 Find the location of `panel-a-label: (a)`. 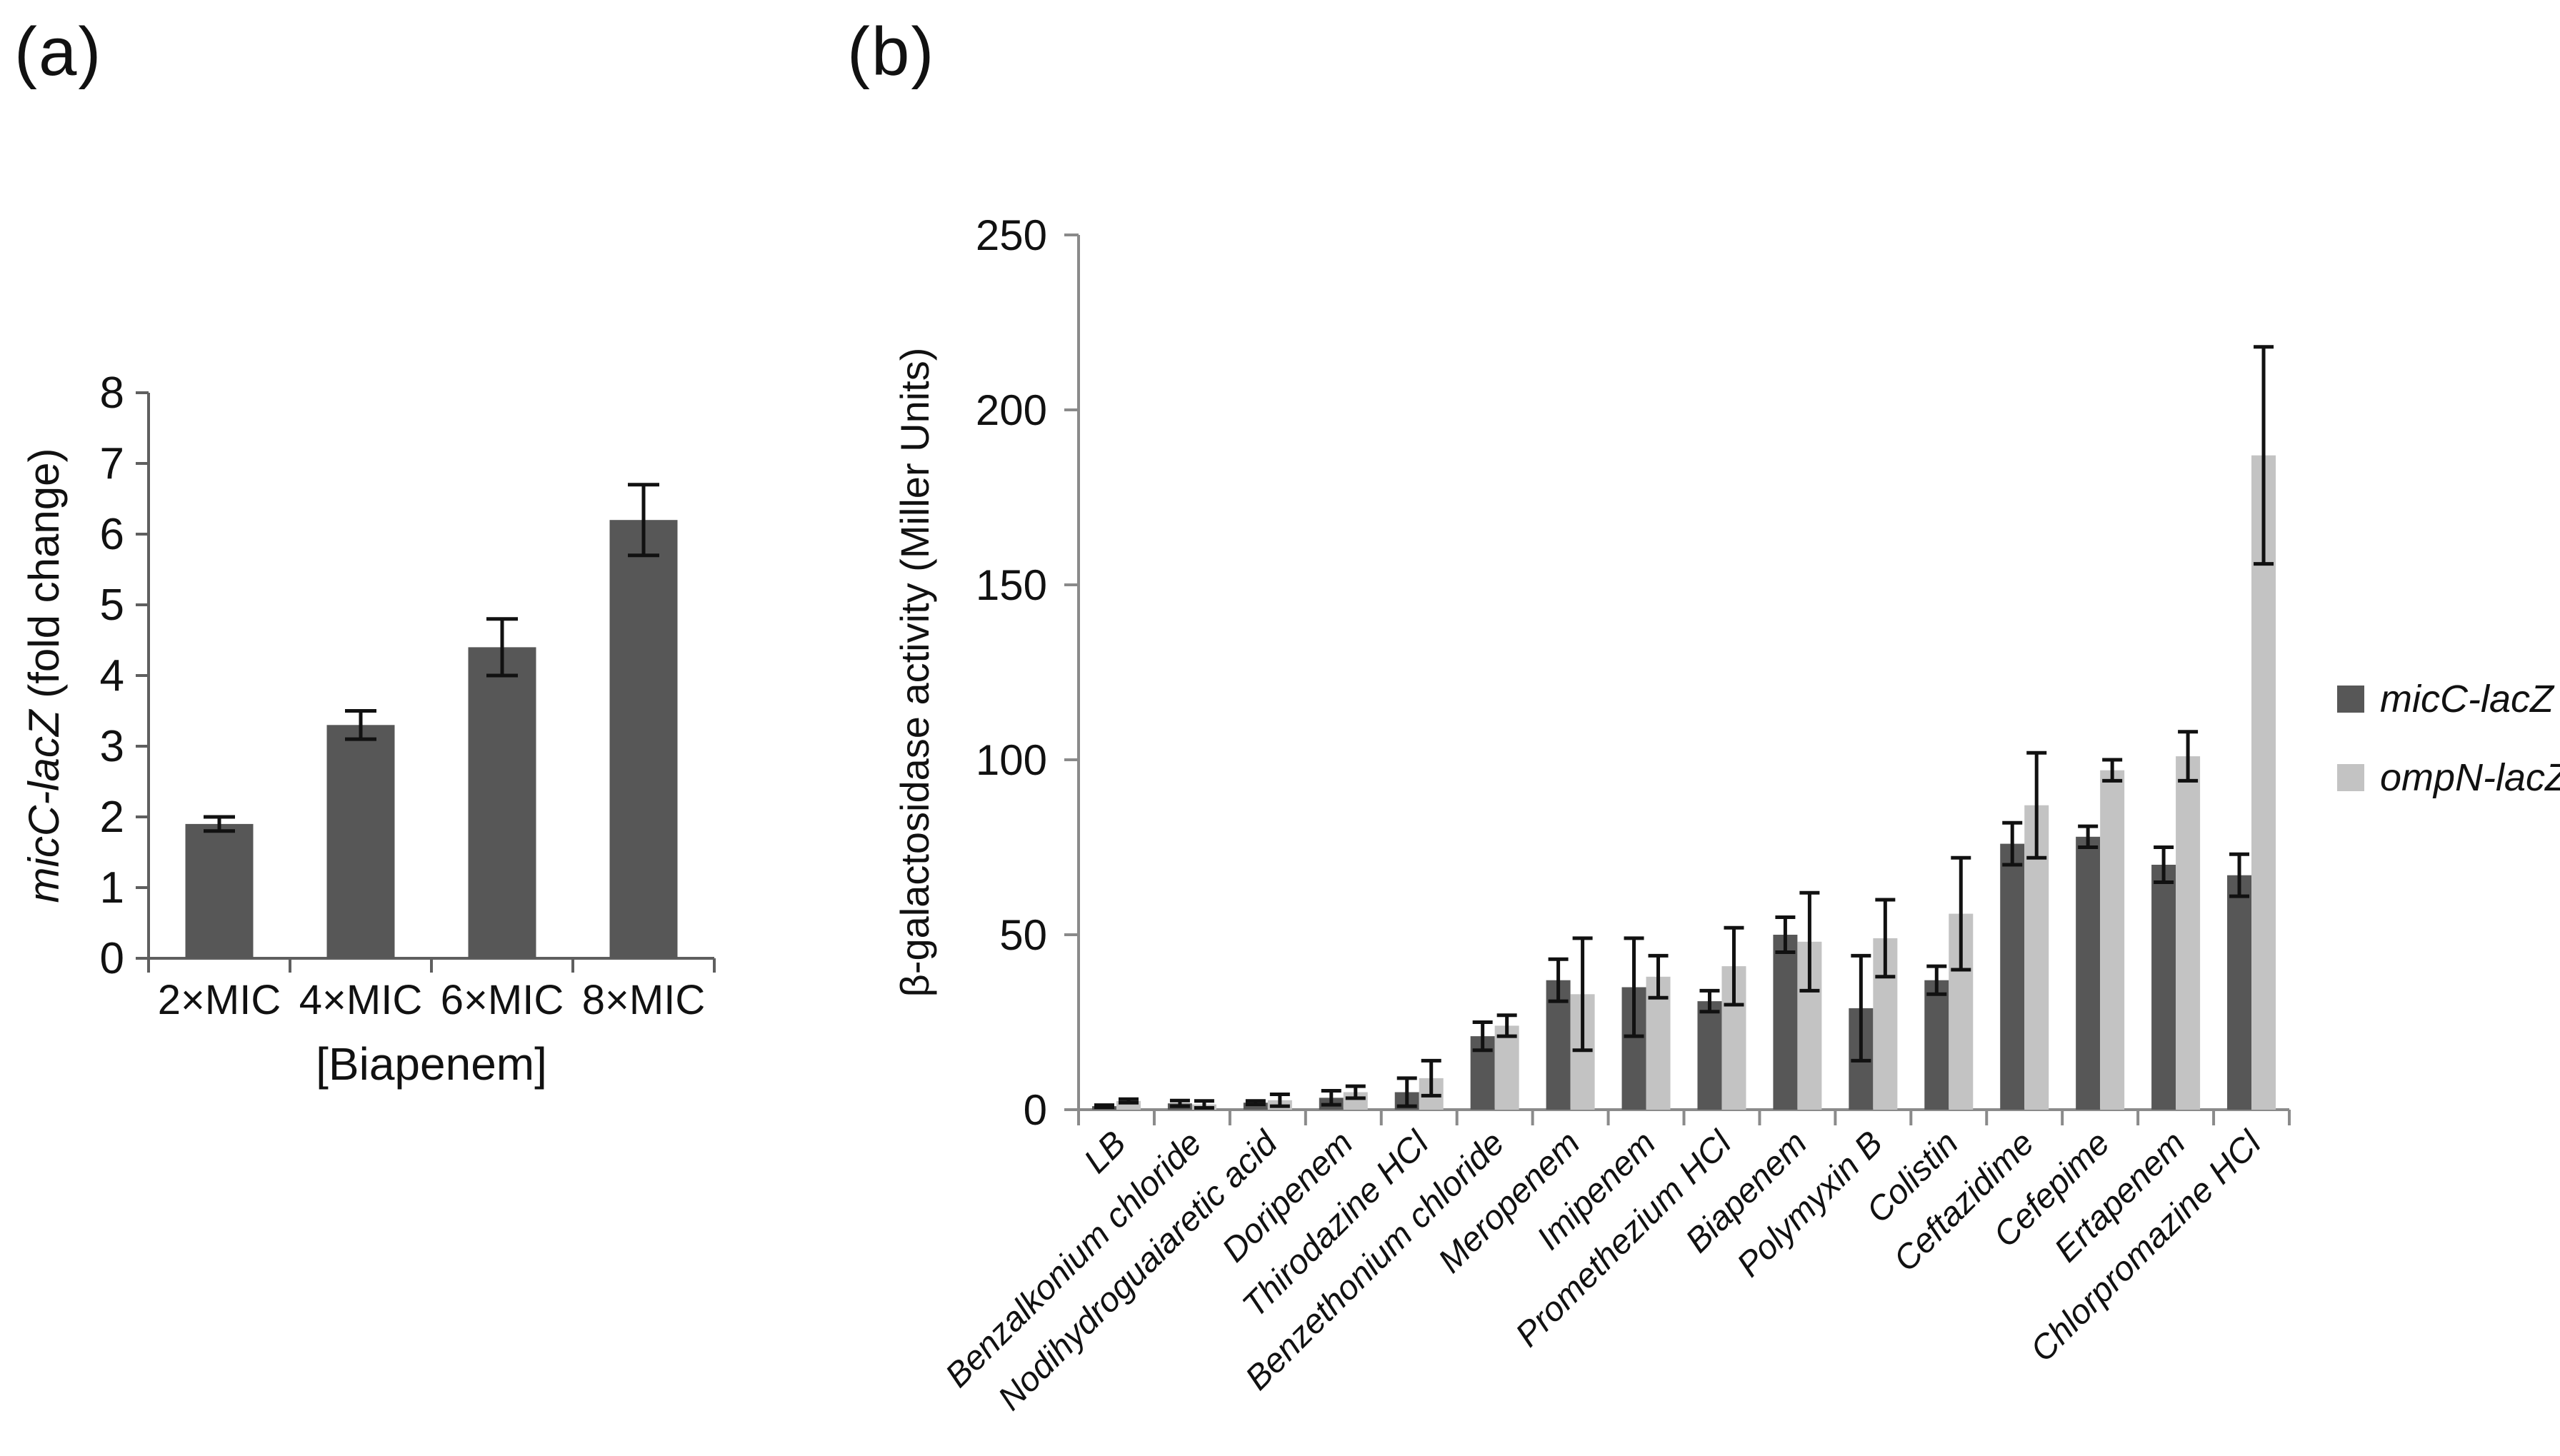

panel-a-label: (a) is located at coordinates (58, 52).